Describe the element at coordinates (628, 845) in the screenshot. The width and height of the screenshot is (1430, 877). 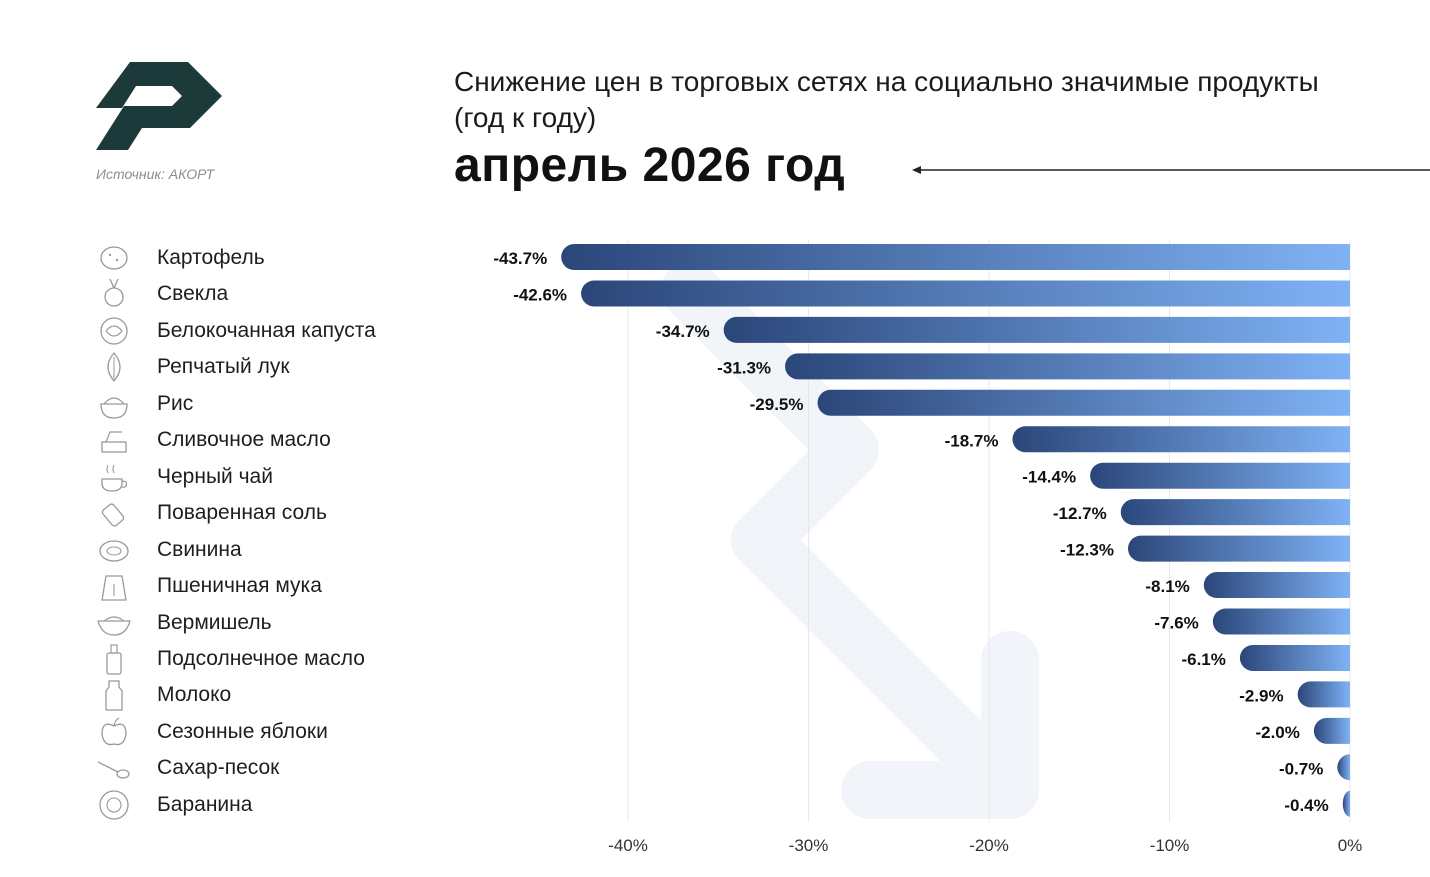
I see `x-tick-label: -40%` at that location.